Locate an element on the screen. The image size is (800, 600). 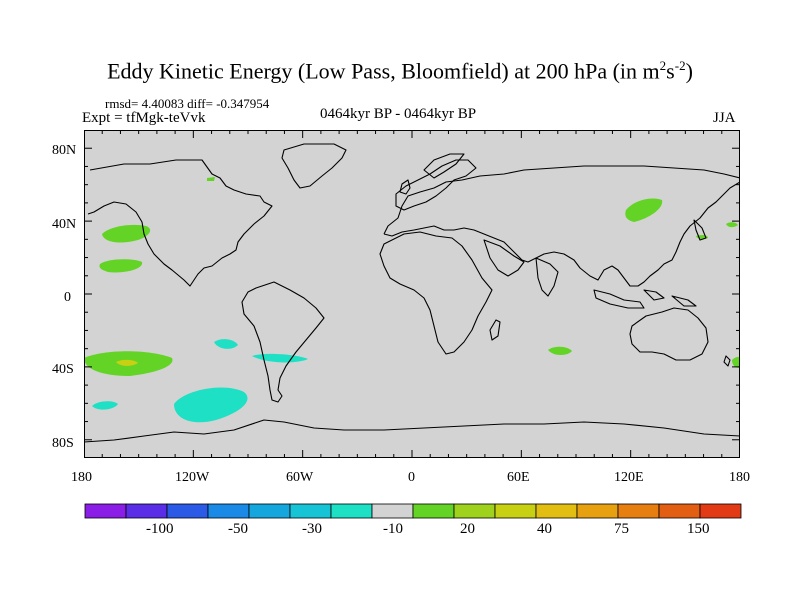
south-pacific-small-patch is located at coordinates (105, 405).